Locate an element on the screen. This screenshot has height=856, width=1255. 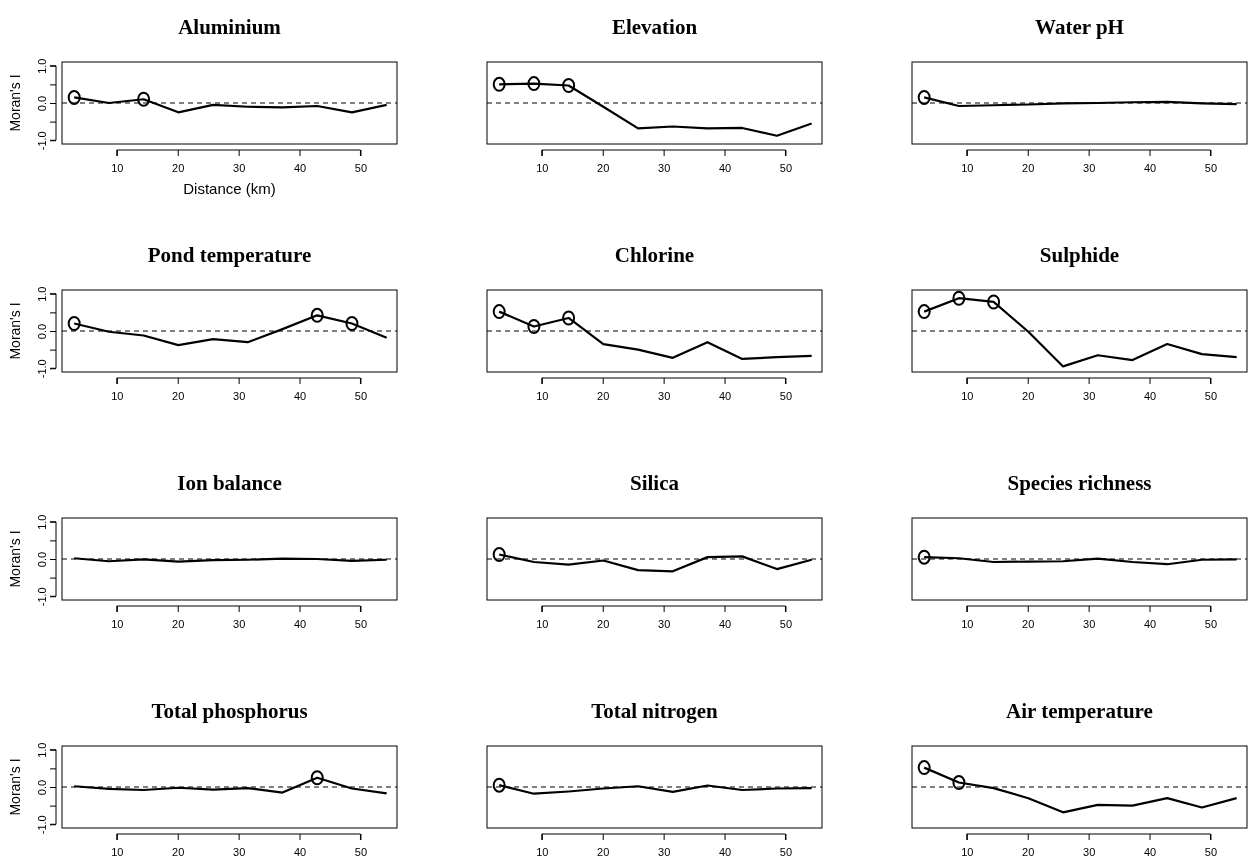
chart-title: Silica is located at coordinates (654, 483).